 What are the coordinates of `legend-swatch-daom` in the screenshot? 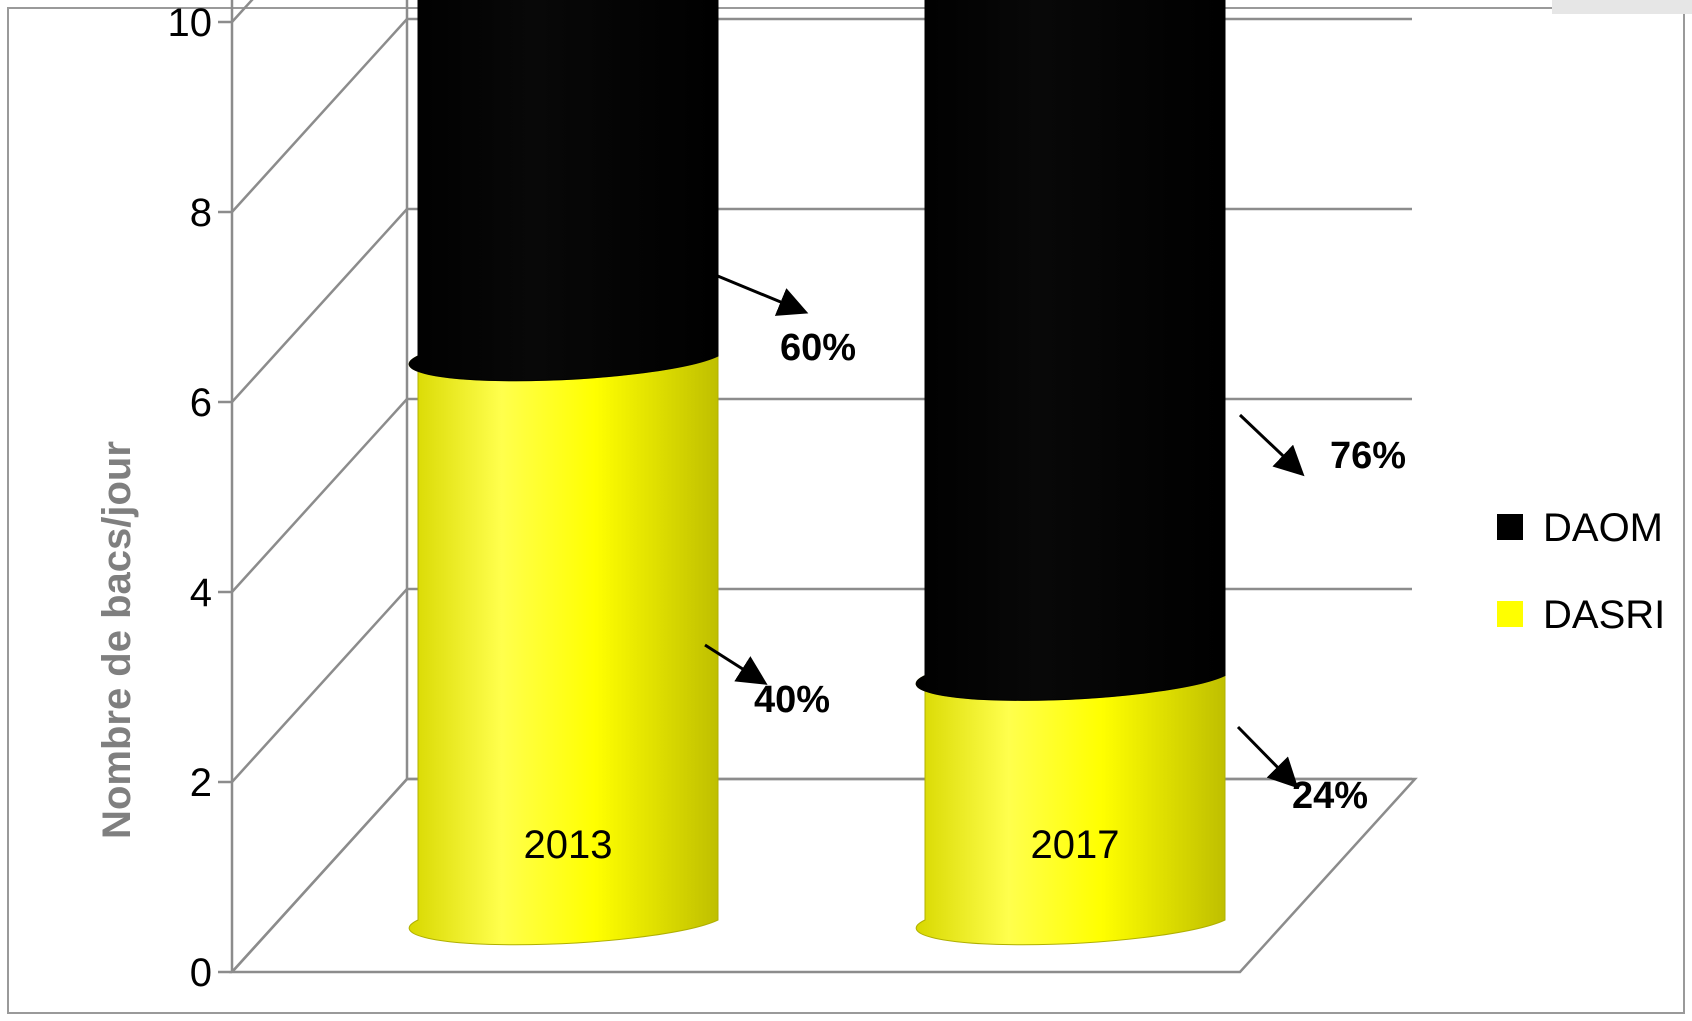 It's located at (1510, 527).